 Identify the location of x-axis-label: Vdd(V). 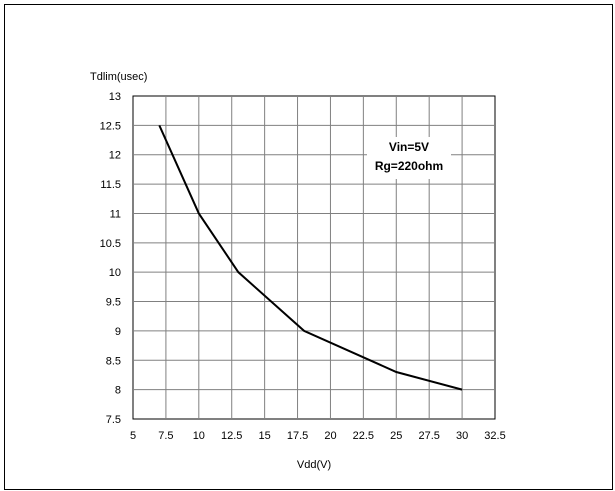
(314, 465).